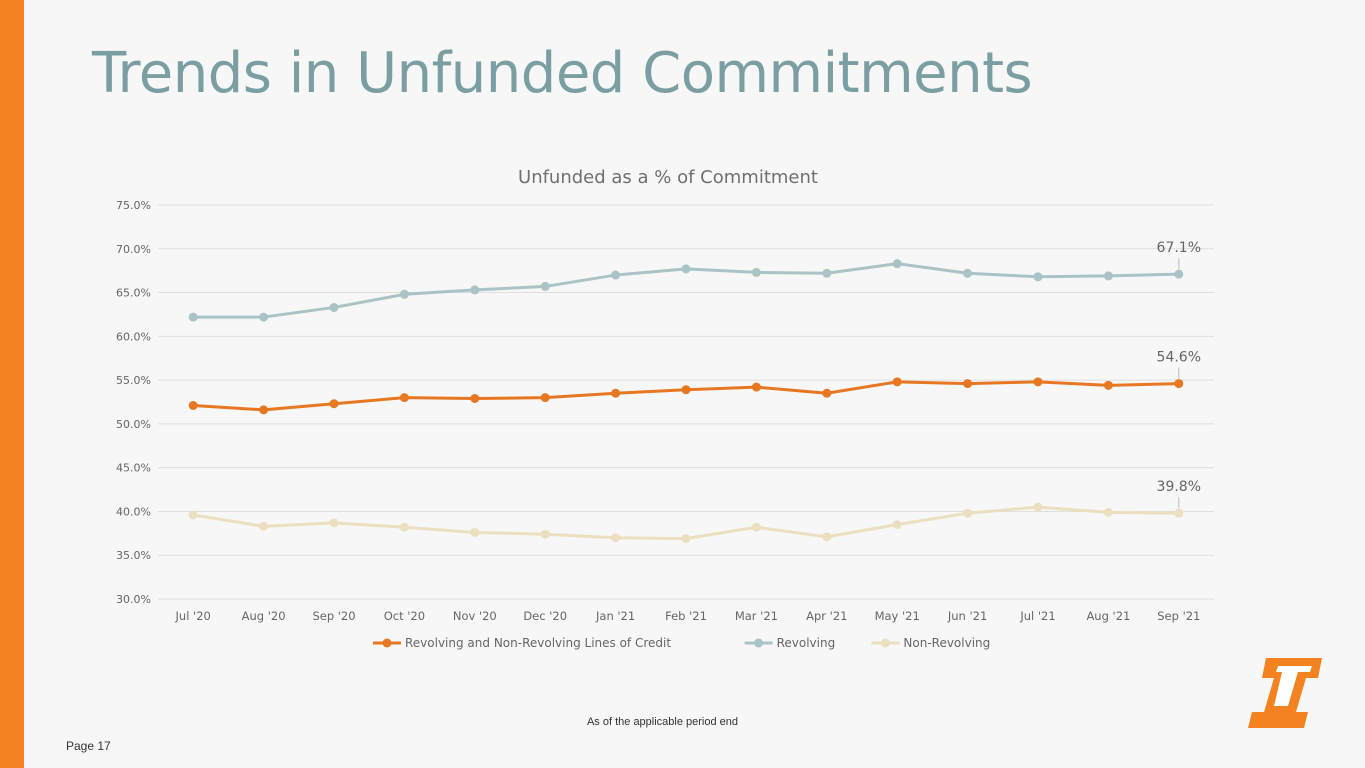 The image size is (1365, 768). Describe the element at coordinates (967, 616) in the screenshot. I see `x-tick-label: Jun '21` at that location.